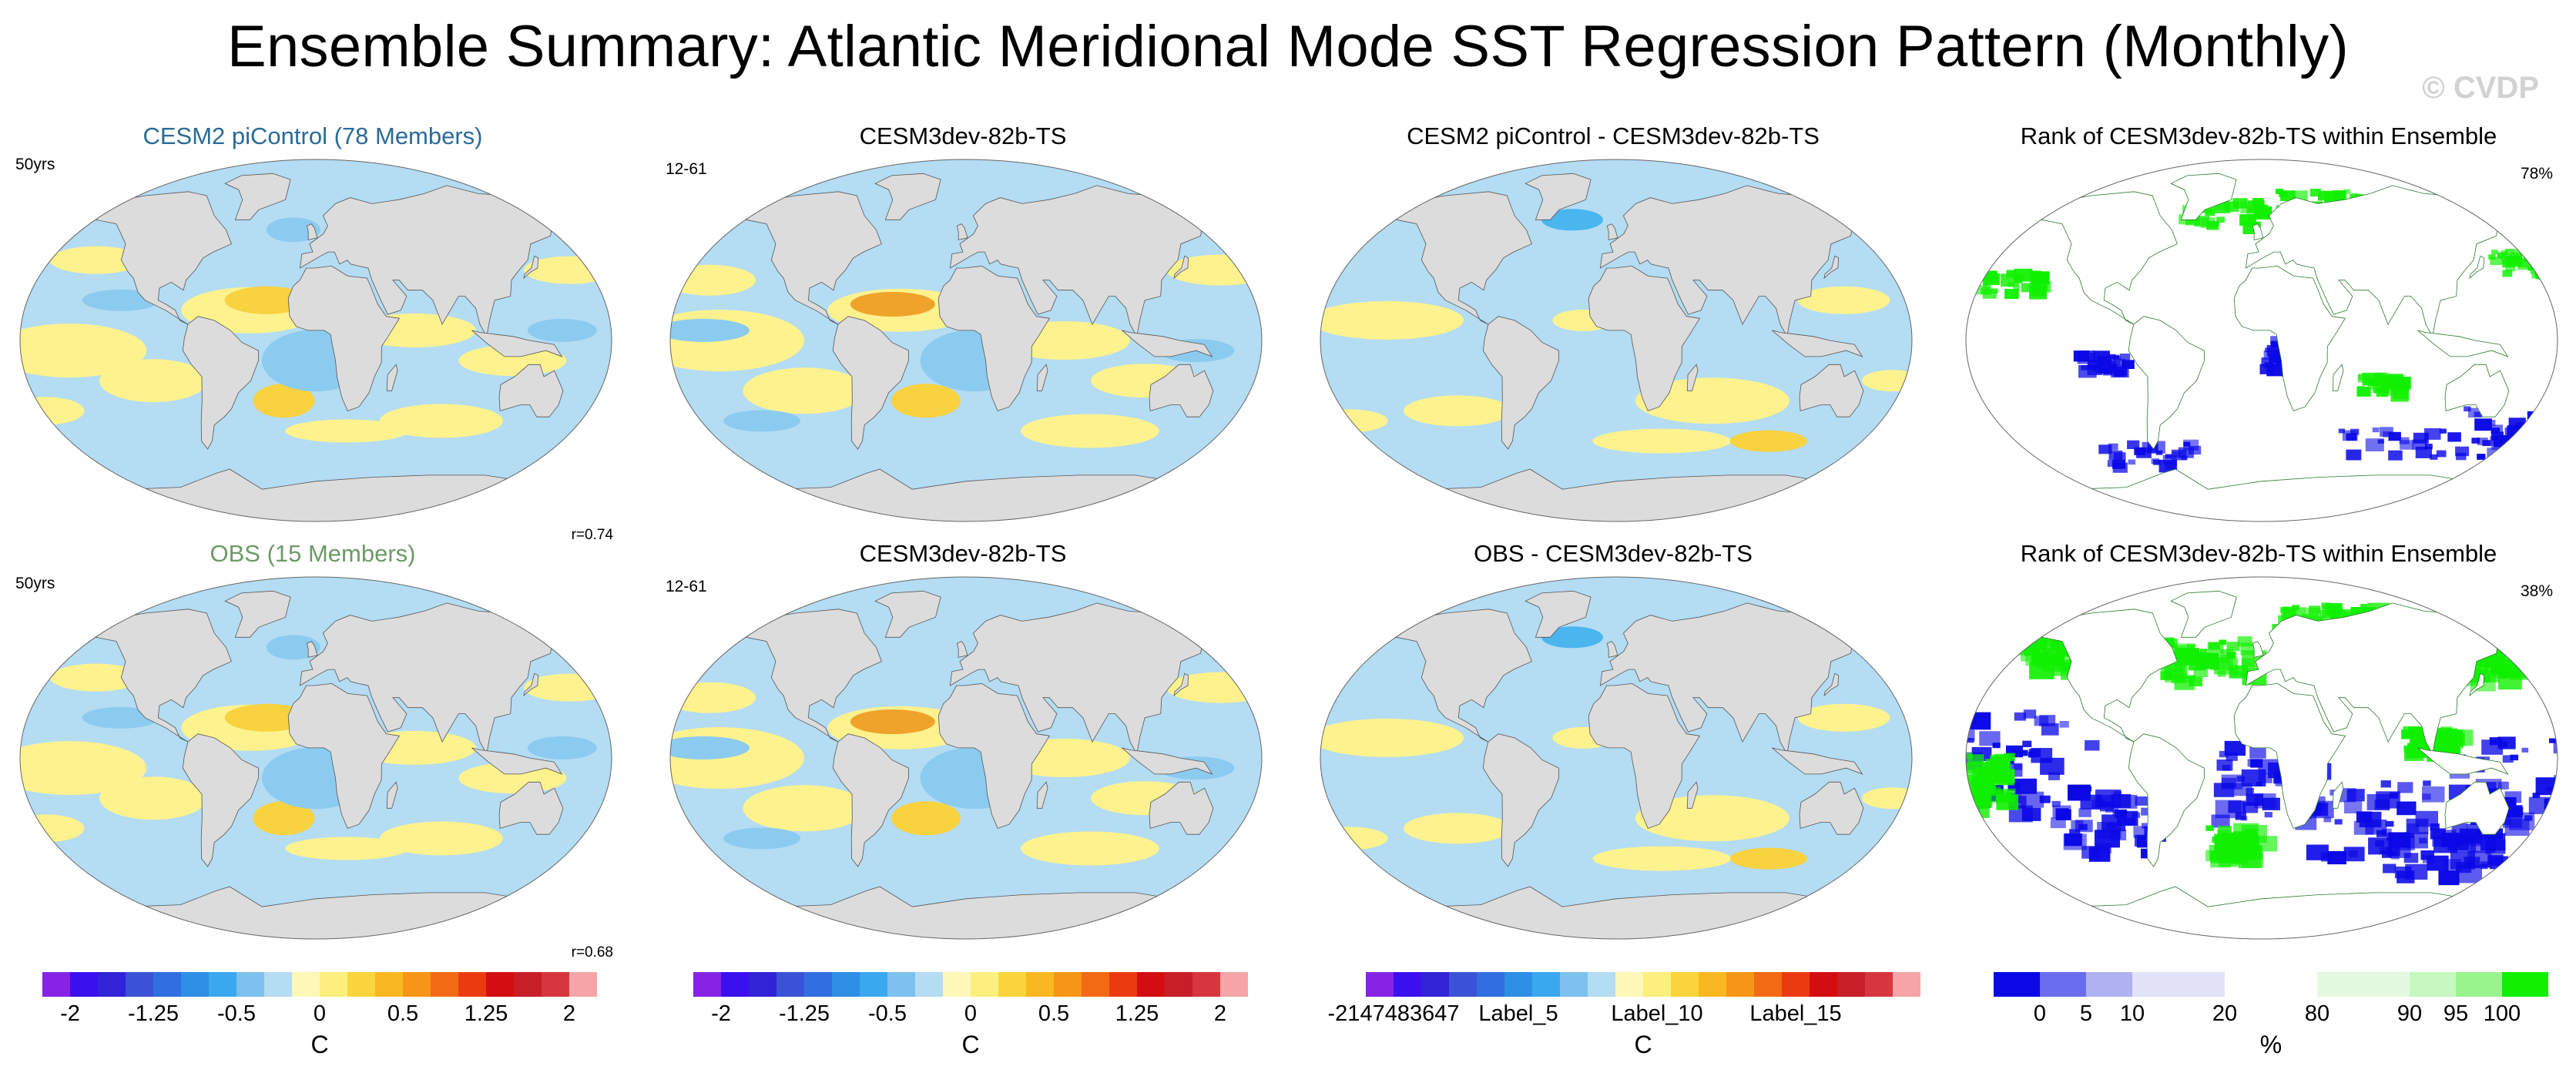 The image size is (2576, 1073). I want to click on colorbar-tick-label: -0.5, so click(887, 1013).